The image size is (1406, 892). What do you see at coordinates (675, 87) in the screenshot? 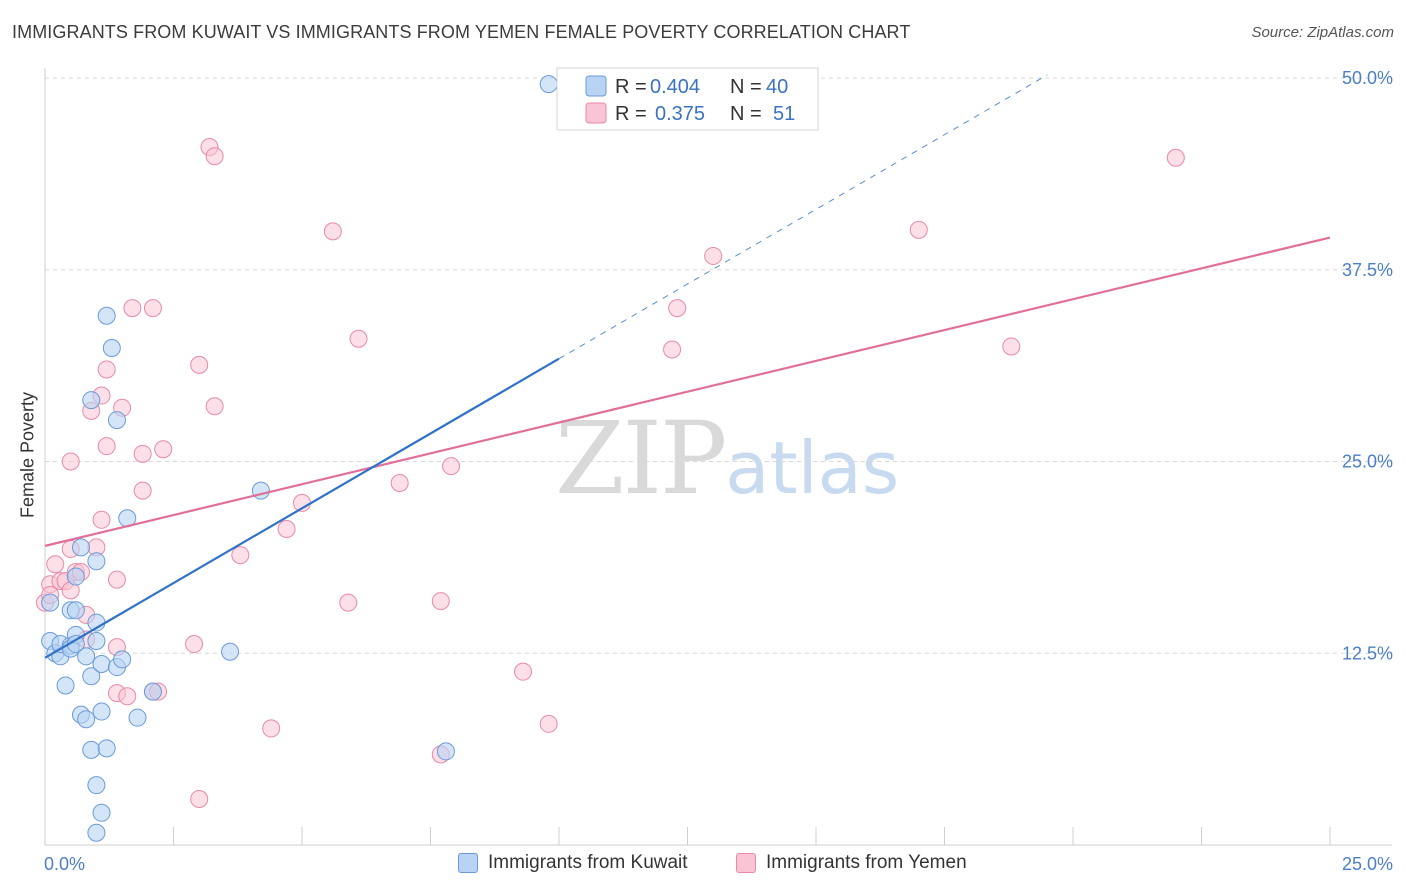
I see `legend-kuwait-r-value: 0.404` at bounding box center [675, 87].